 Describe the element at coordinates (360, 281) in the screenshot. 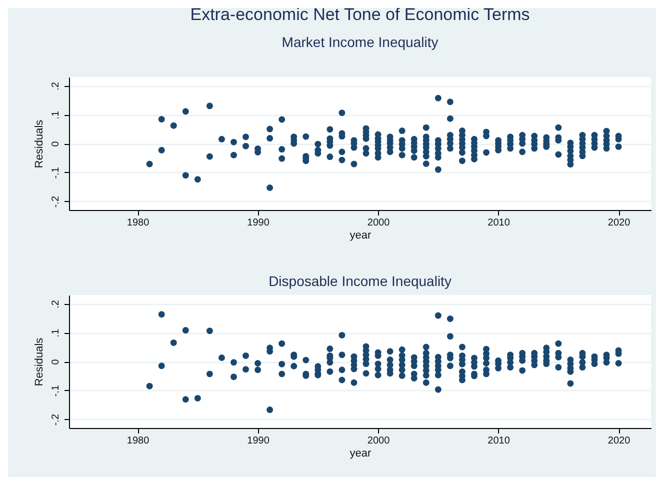

I see `chart-title: Disposable Income Inequality` at that location.